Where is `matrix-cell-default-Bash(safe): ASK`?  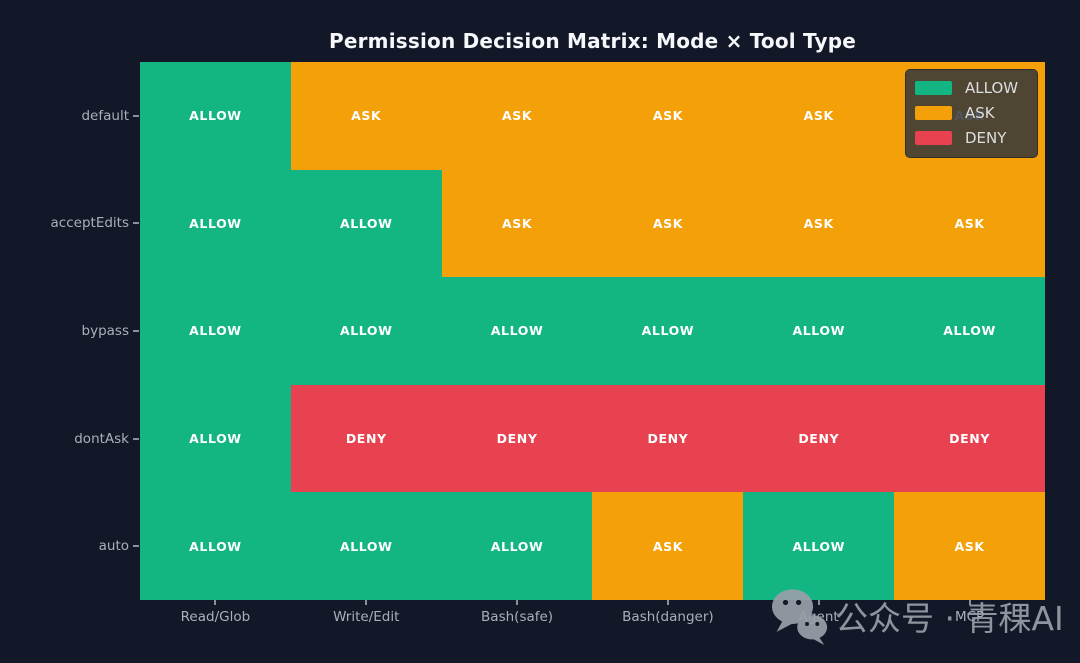
matrix-cell-default-Bash(safe): ASK is located at coordinates (517, 116).